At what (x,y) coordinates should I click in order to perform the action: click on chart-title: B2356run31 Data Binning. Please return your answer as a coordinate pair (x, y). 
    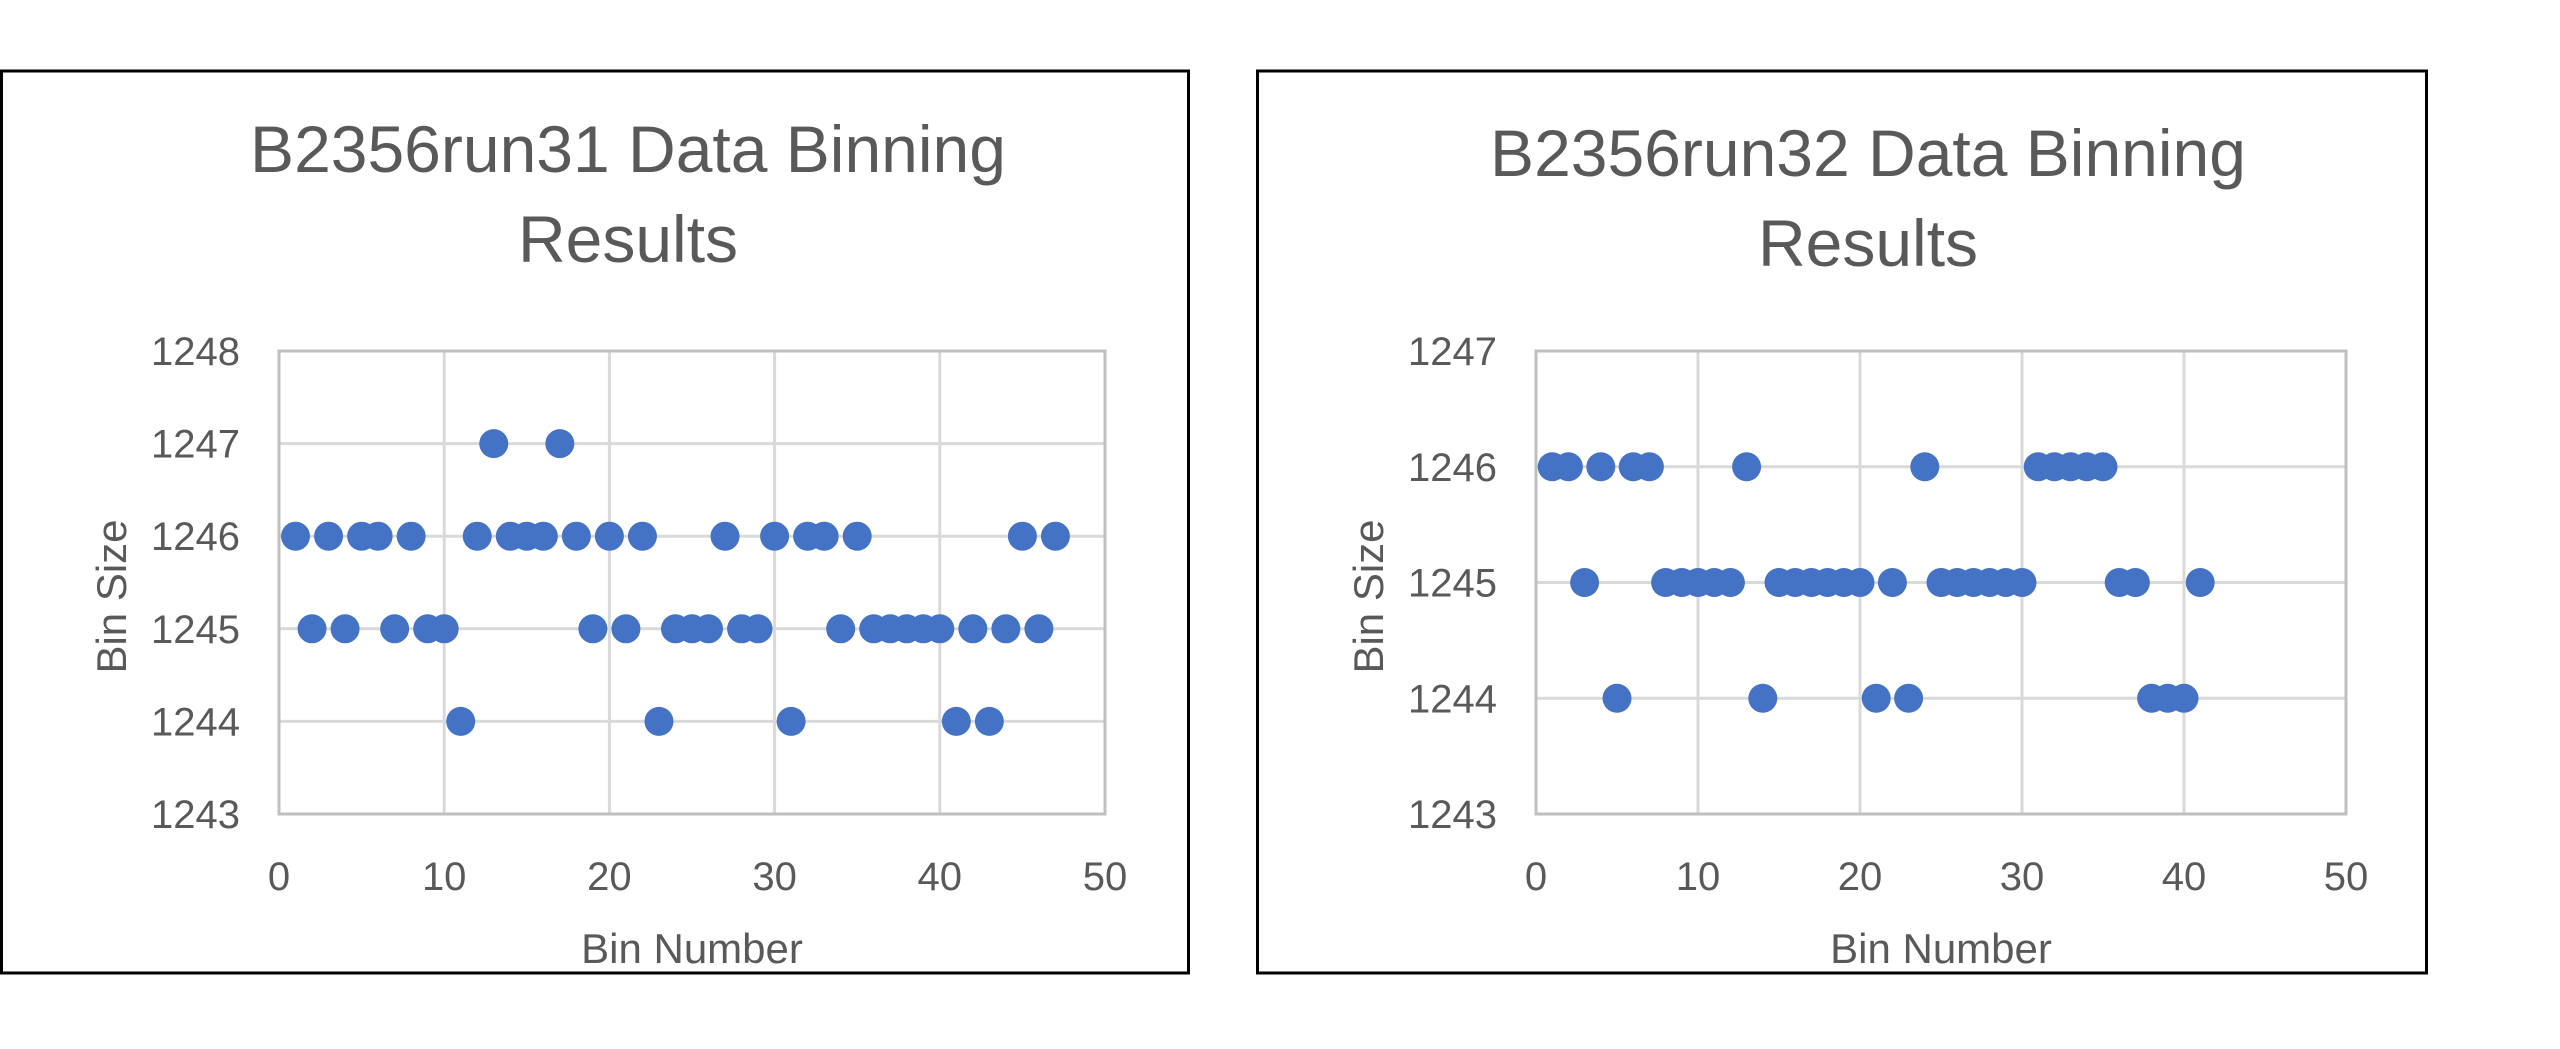
    Looking at the image, I should click on (628, 149).